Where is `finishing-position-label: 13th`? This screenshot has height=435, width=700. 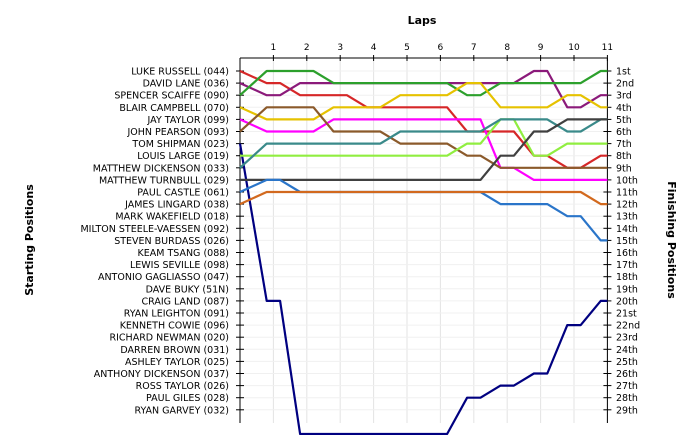
finishing-position-label: 13th is located at coordinates (627, 217).